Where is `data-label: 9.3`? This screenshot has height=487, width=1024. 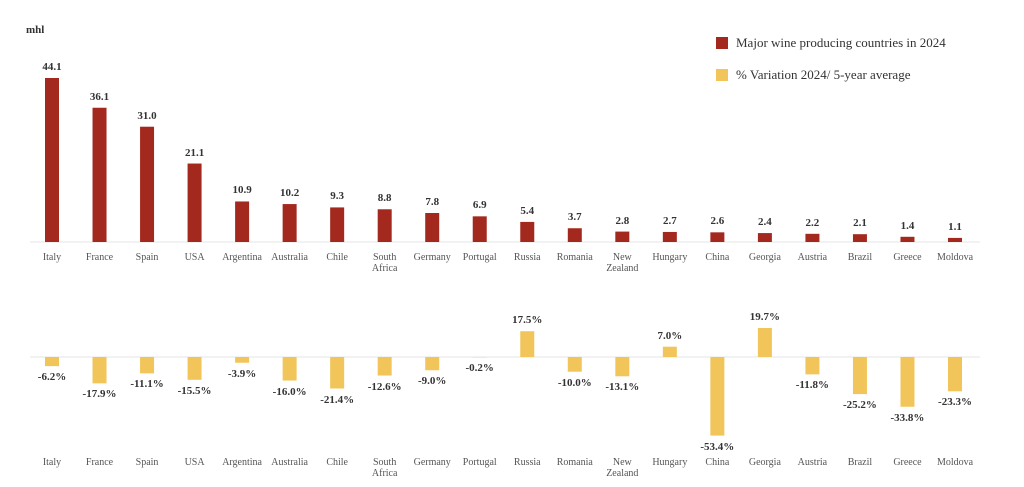 data-label: 9.3 is located at coordinates (337, 196).